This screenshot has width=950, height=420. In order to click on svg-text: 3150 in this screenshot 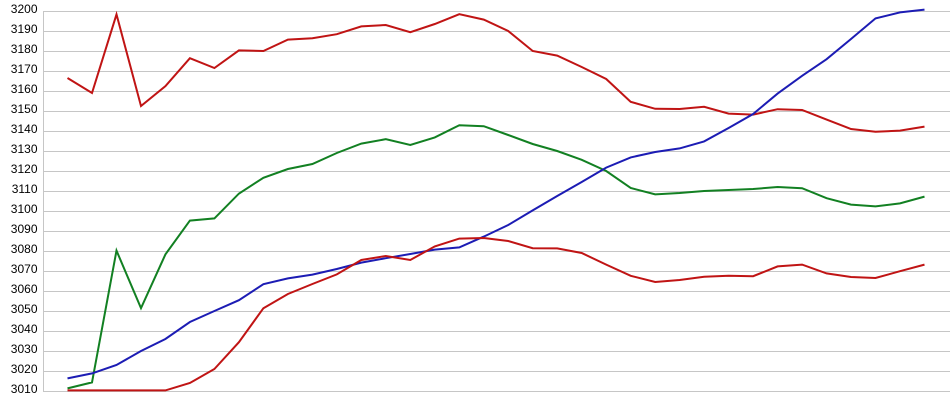, I will do `click(24, 109)`.